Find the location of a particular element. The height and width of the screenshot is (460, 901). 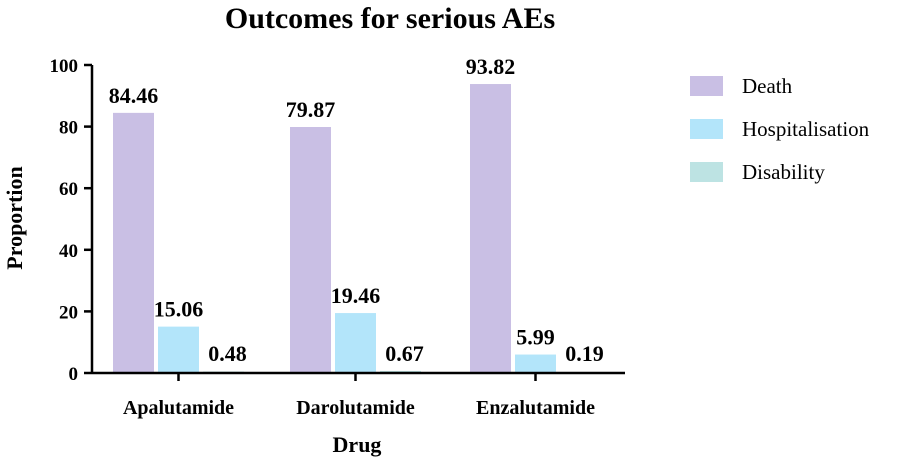

data-label-hospitalisation-darolutamide: 19.46 is located at coordinates (356, 295).